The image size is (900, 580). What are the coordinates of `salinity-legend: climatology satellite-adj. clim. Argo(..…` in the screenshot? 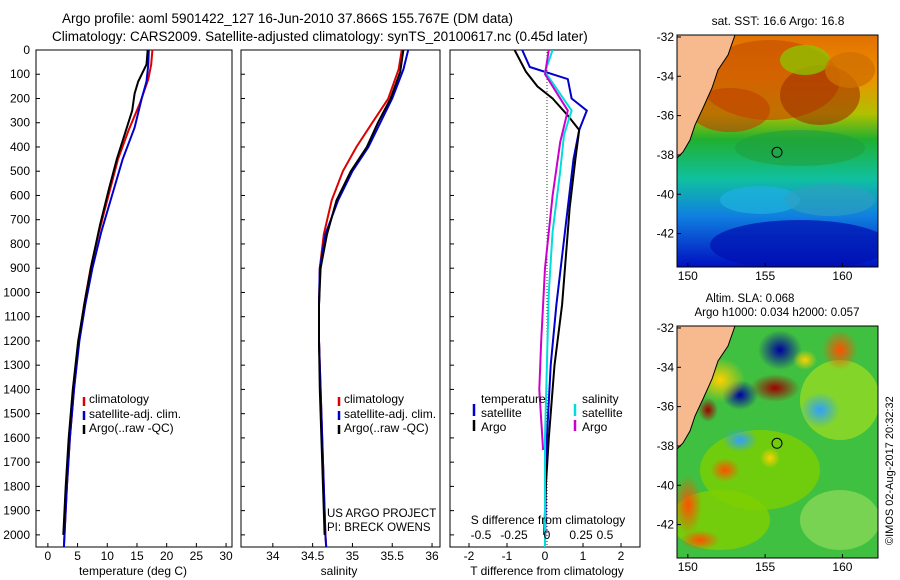 It's located at (386, 413).